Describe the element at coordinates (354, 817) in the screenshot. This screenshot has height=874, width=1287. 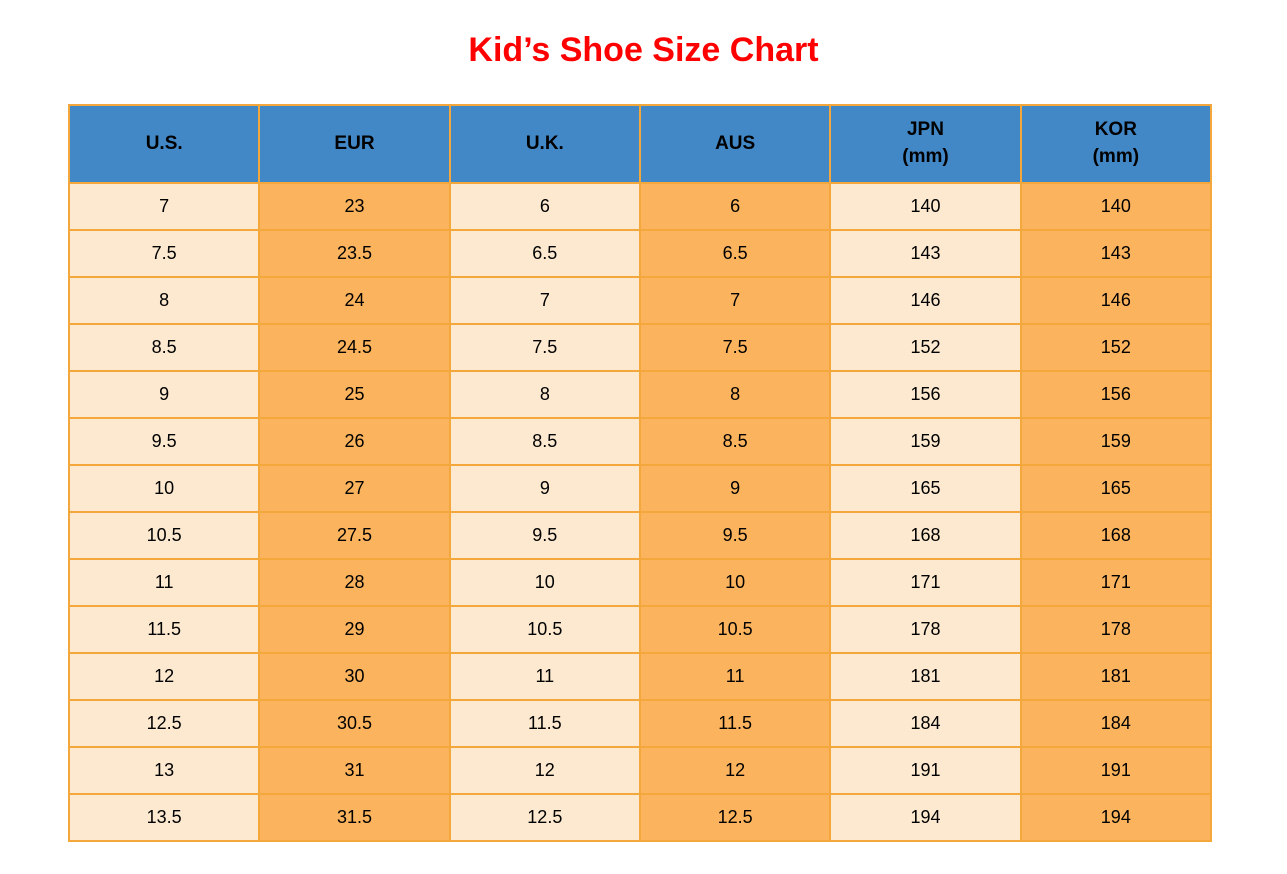
I see `table-cell: 31.5` at that location.